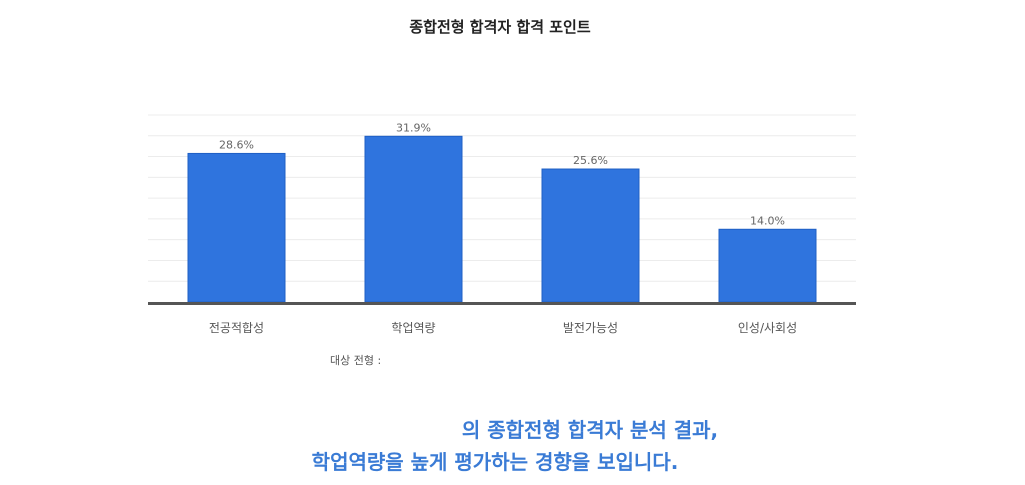 Image resolution: width=1025 pixels, height=485 pixels. What do you see at coordinates (500, 27) in the screenshot?
I see `chart-title: 종합전형 합격자 합격 포인트` at bounding box center [500, 27].